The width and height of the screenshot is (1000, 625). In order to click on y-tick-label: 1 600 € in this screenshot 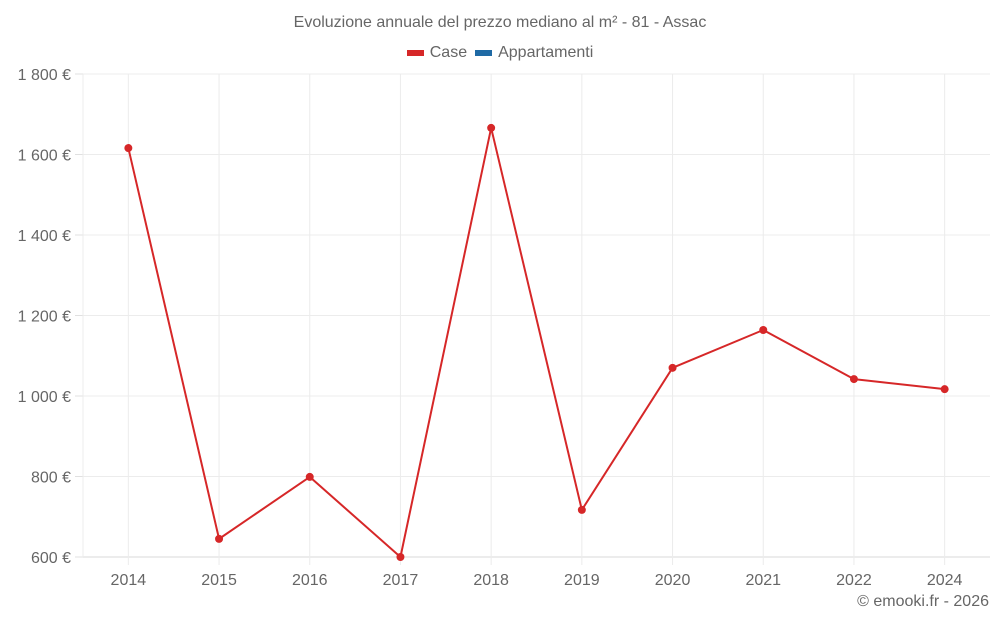, I will do `click(44, 156)`.